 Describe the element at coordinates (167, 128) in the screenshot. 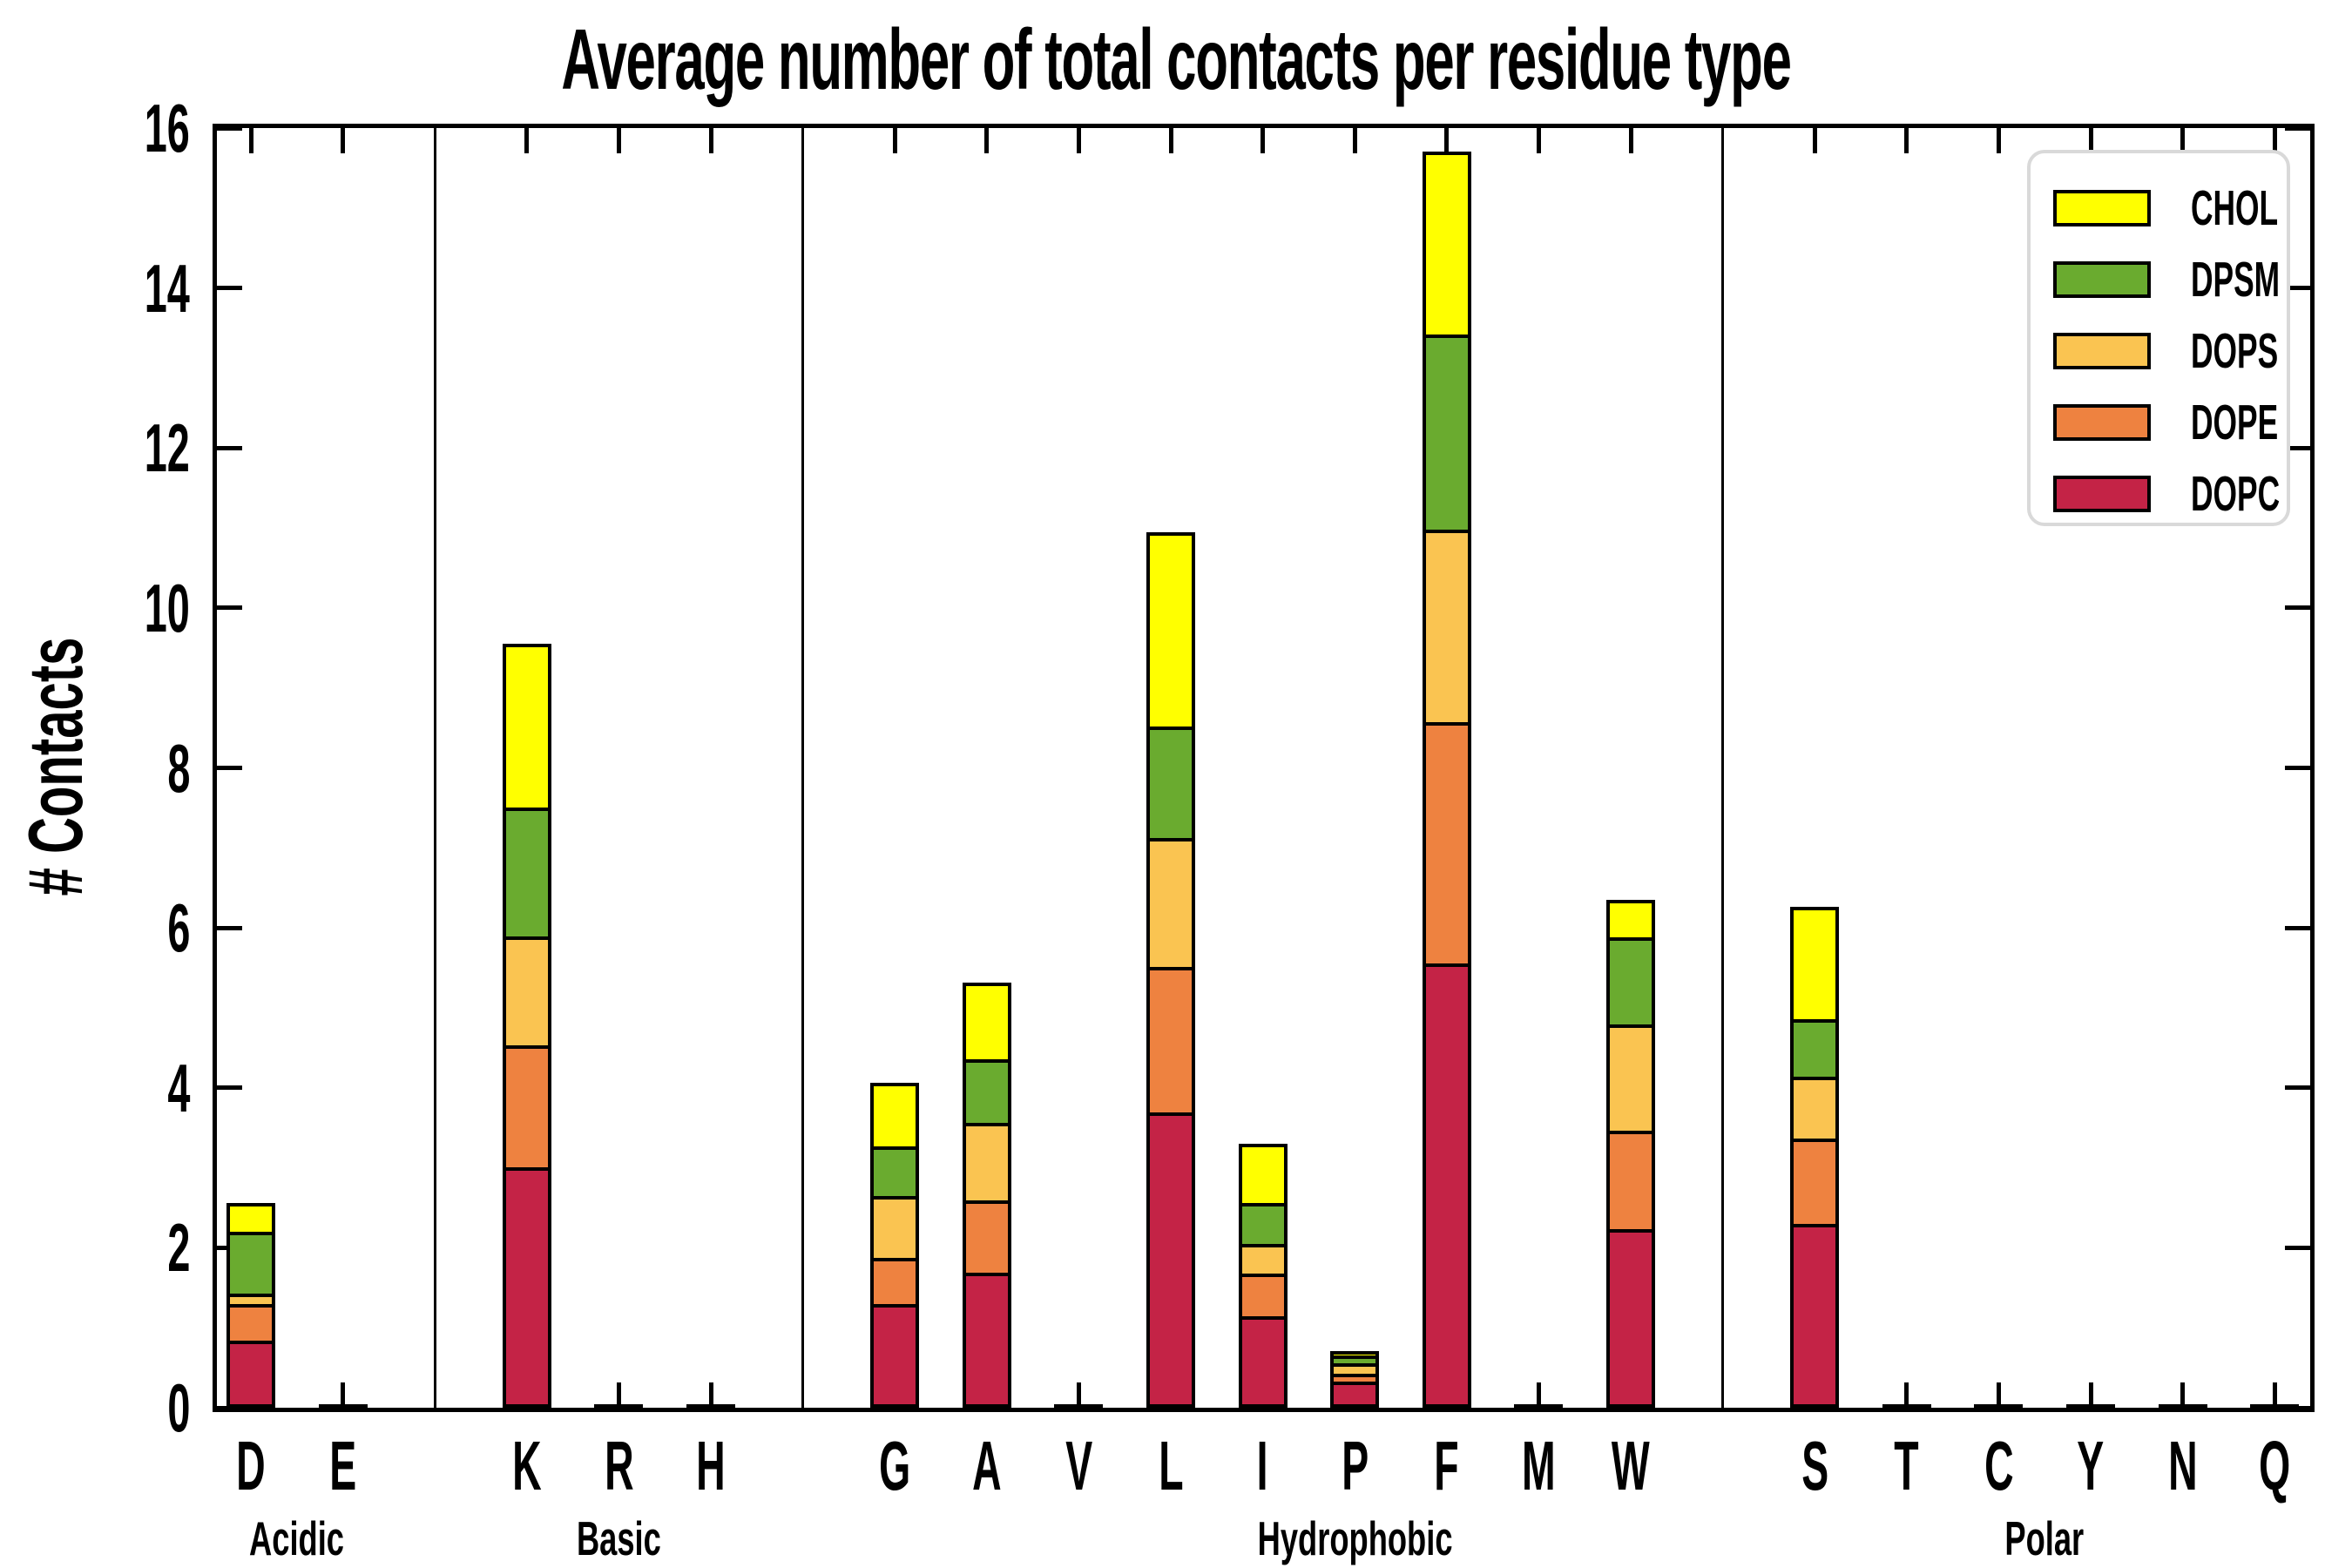

I see `y-tick-label-text: 16` at that location.